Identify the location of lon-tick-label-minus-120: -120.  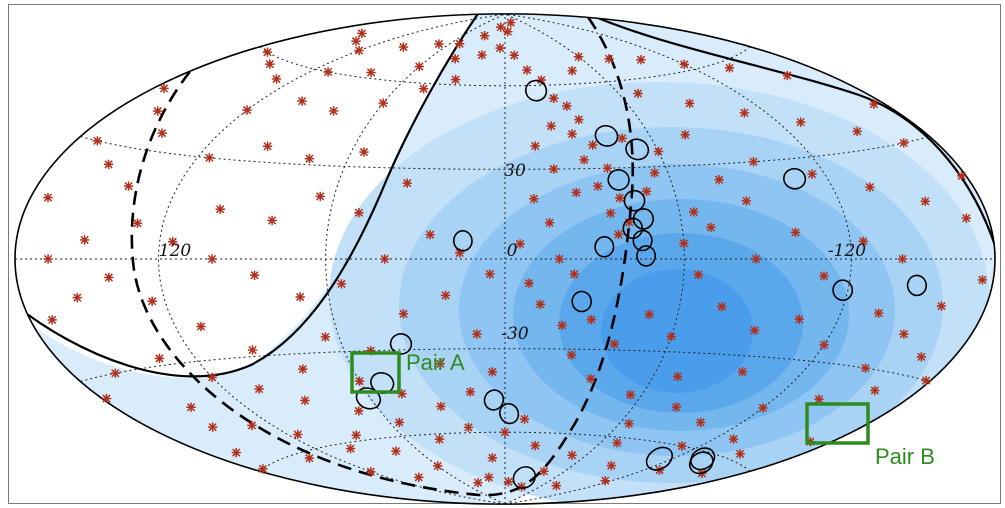
(847, 251).